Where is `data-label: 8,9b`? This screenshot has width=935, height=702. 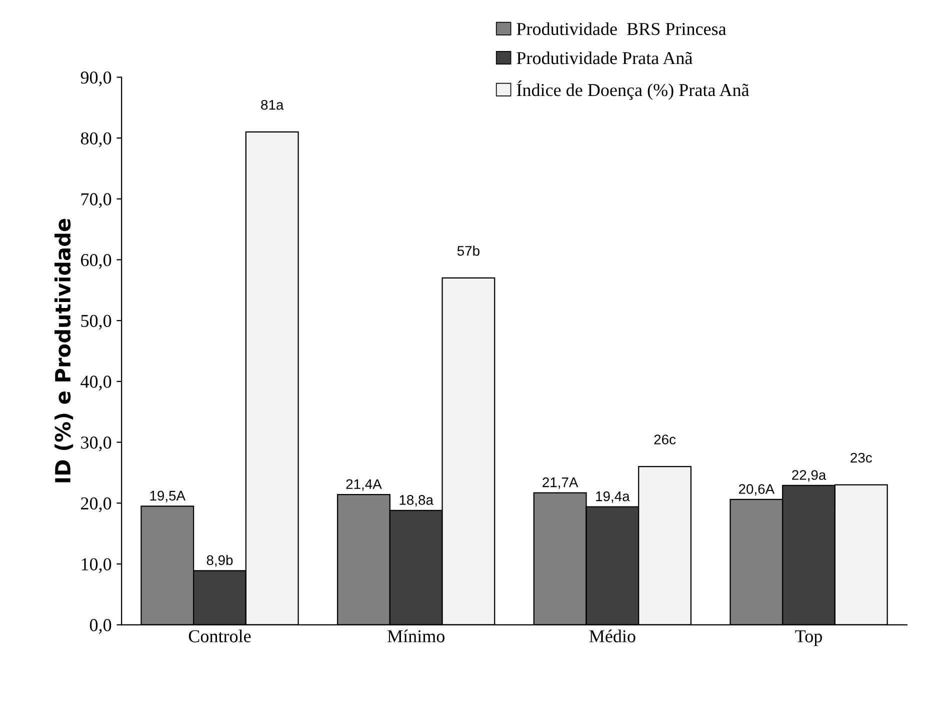
data-label: 8,9b is located at coordinates (219, 560).